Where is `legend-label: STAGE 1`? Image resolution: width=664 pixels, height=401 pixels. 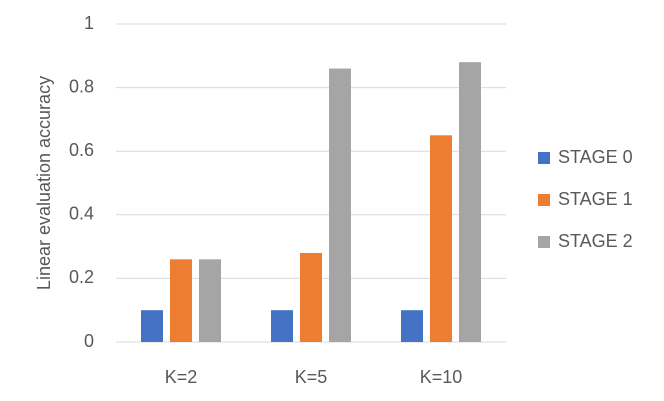
legend-label: STAGE 1 is located at coordinates (595, 199).